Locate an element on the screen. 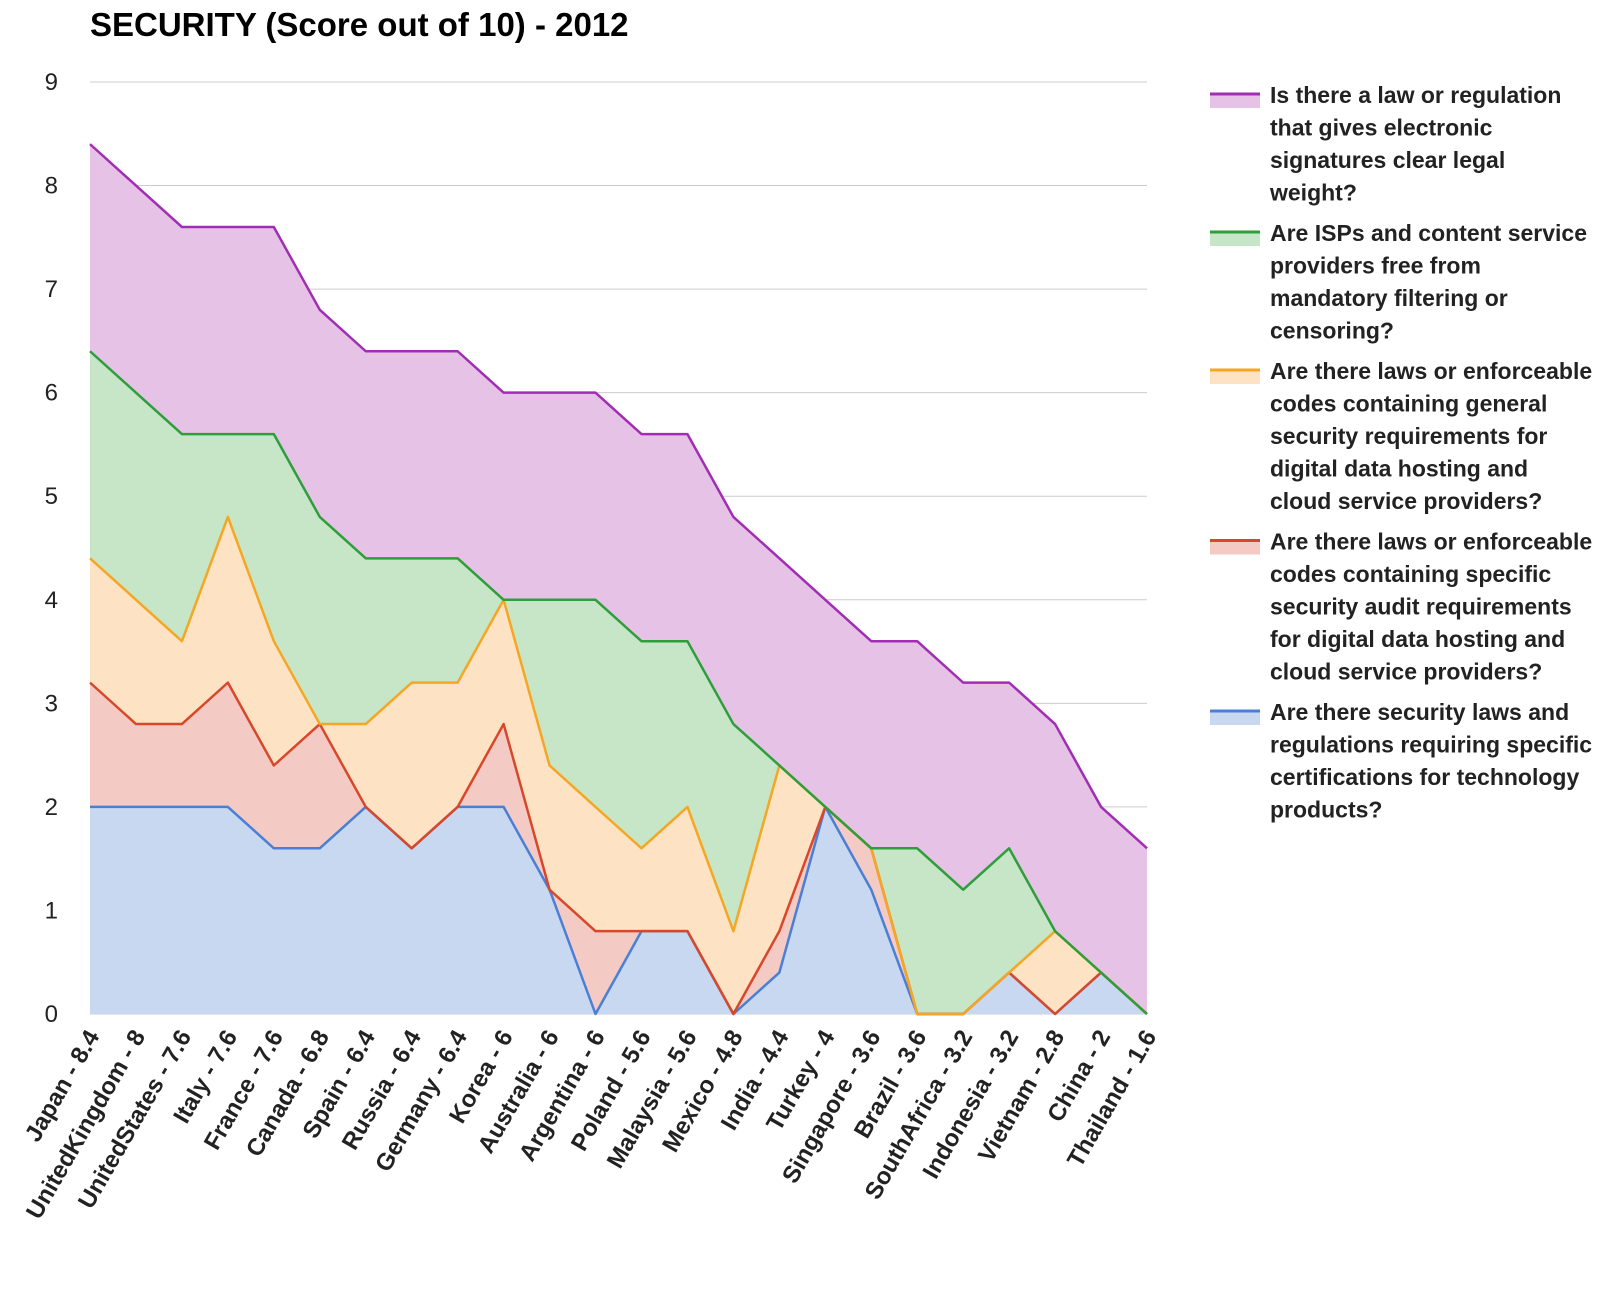 The width and height of the screenshot is (1623, 1300). legend-label: Is there a law or regulation is located at coordinates (1415, 95).